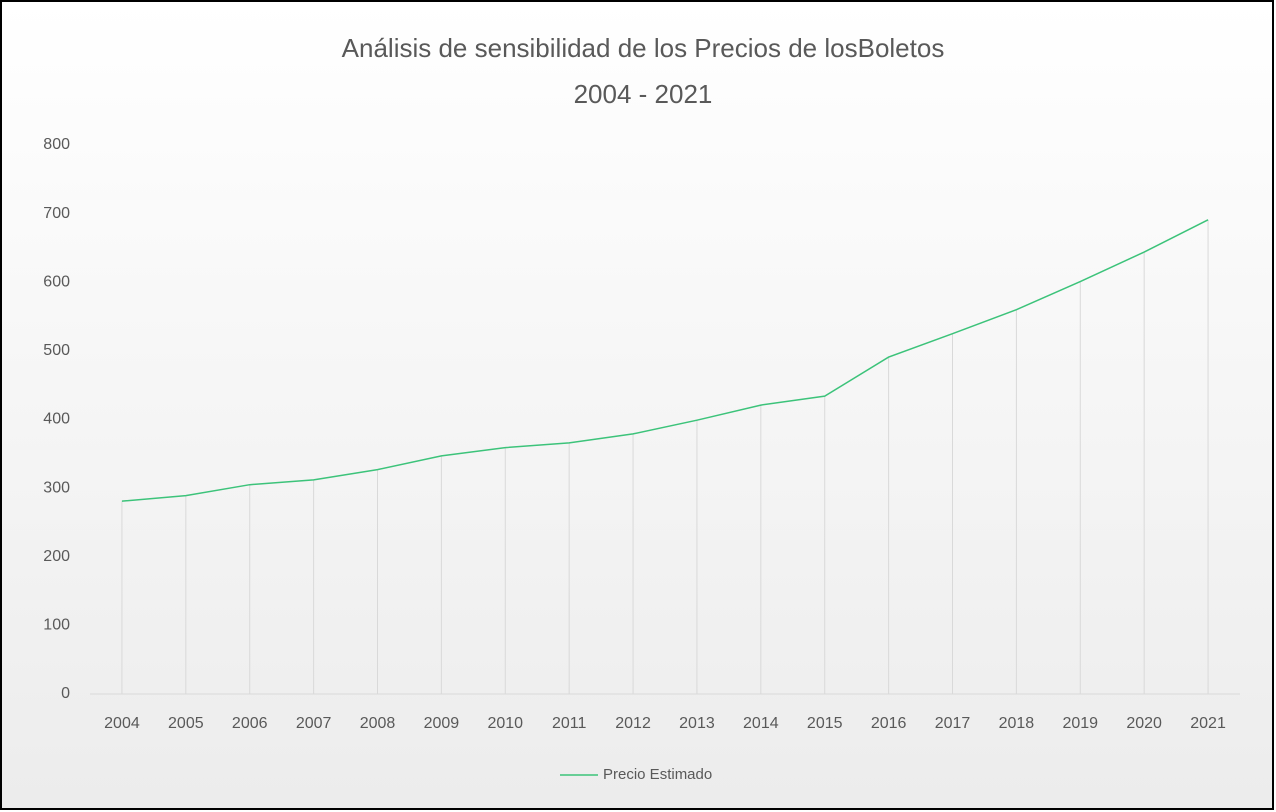 The height and width of the screenshot is (812, 1276). What do you see at coordinates (56, 350) in the screenshot?
I see `y-tick-label: 500` at bounding box center [56, 350].